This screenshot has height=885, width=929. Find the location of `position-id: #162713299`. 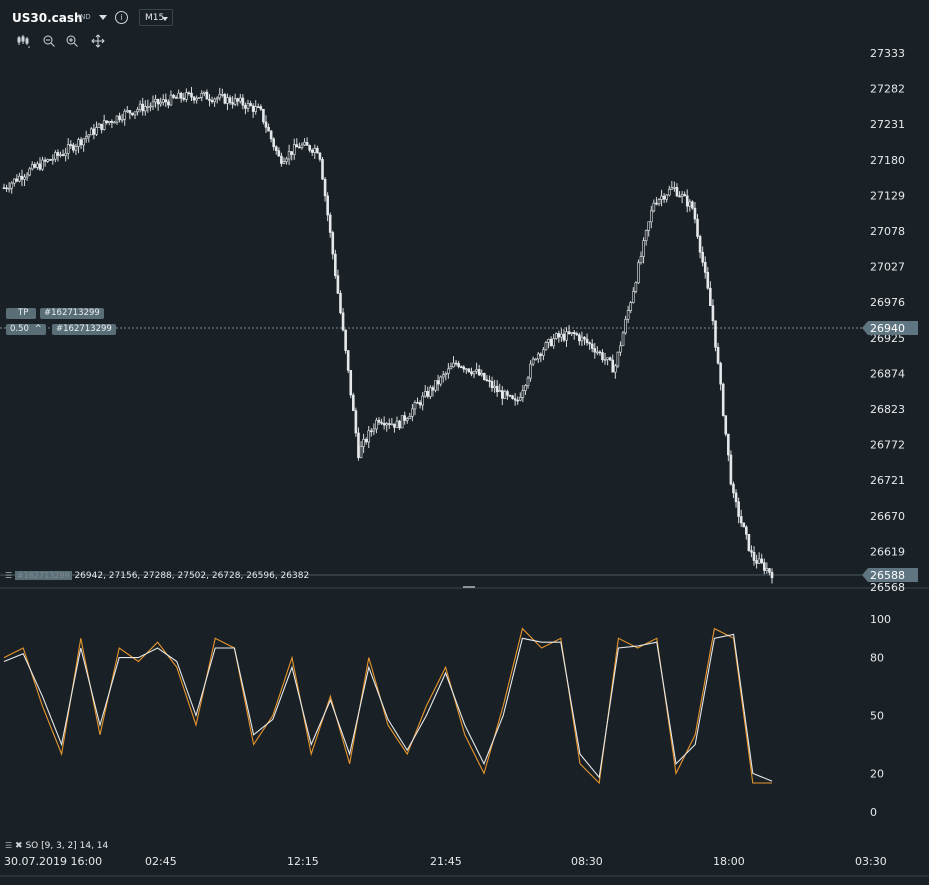

position-id: #162713299 is located at coordinates (84, 329).